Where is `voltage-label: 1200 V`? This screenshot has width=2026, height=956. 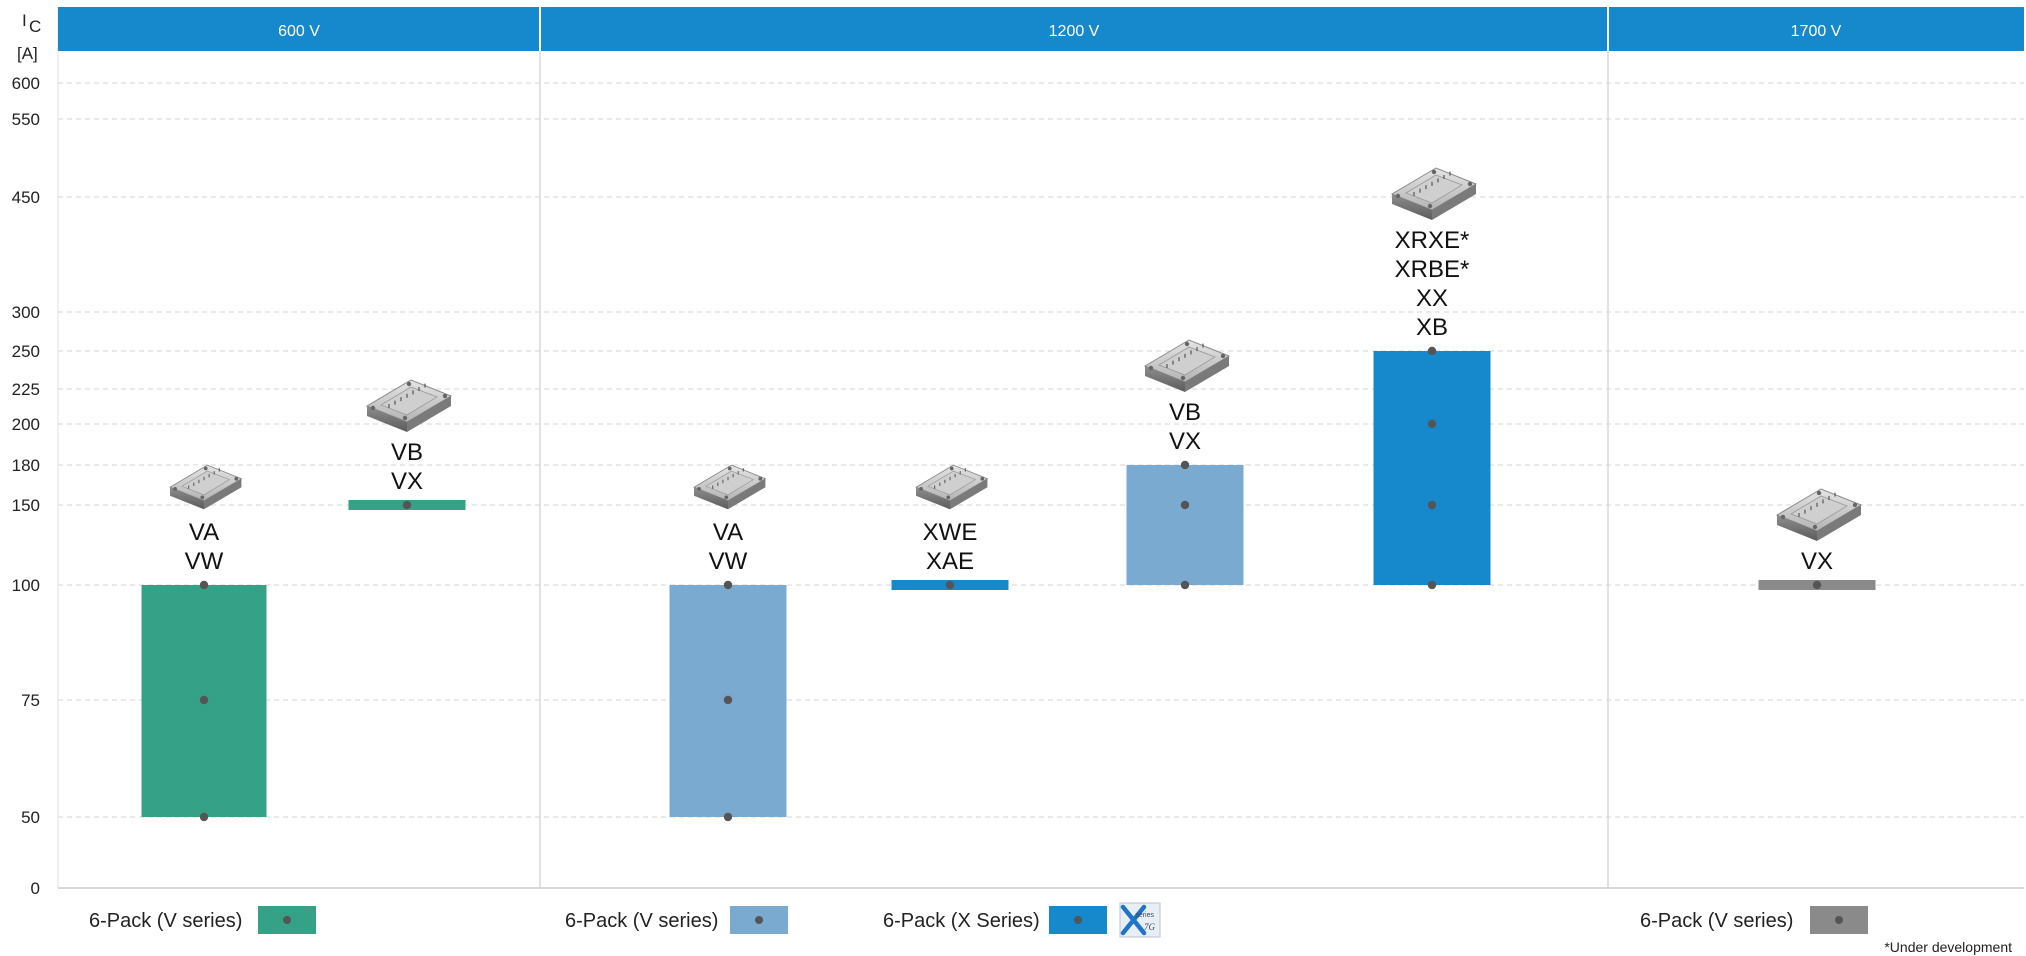
voltage-label: 1200 V is located at coordinates (1074, 31).